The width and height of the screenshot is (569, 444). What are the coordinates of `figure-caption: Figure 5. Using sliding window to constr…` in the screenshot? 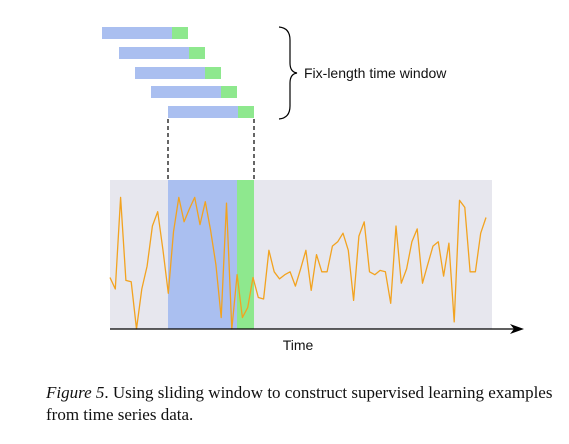 It's located at (301, 404).